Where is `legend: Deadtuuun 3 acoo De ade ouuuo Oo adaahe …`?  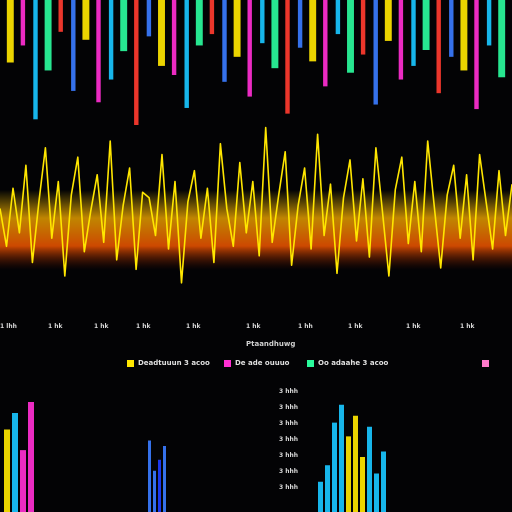
legend: Deadtuuun 3 acoo De ade ouuuo Oo adaahe … is located at coordinates (256, 363).